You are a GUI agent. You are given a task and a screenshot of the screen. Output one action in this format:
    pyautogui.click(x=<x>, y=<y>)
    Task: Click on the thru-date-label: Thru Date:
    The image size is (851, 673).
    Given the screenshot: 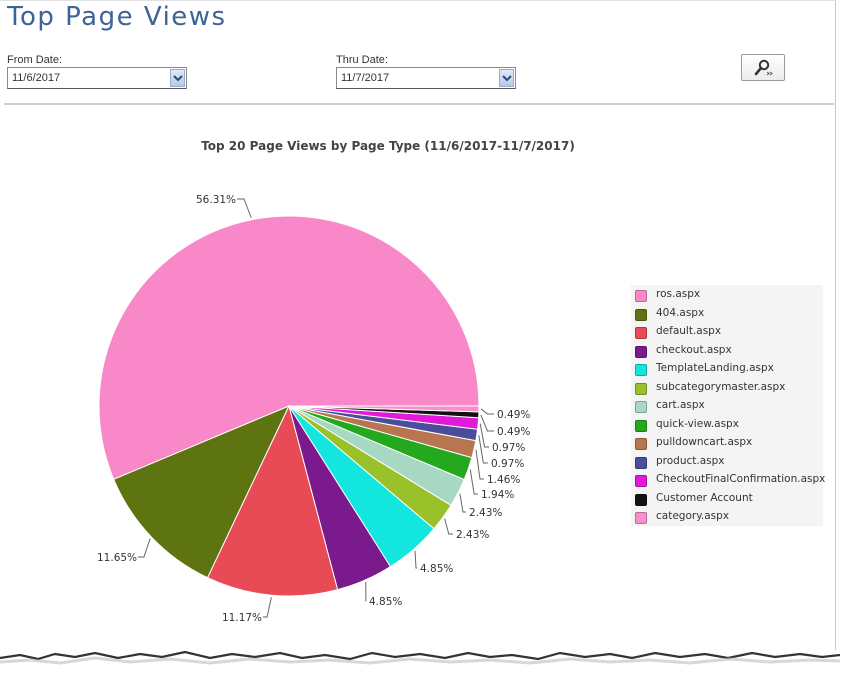 What is the action you would take?
    pyautogui.click(x=362, y=60)
    